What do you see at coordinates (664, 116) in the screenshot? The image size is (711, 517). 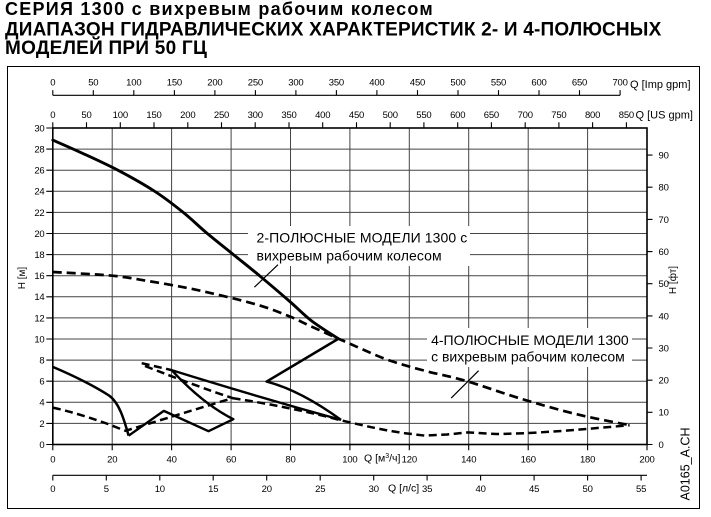 I see `svg-text: Q [US gpm]` at bounding box center [664, 116].